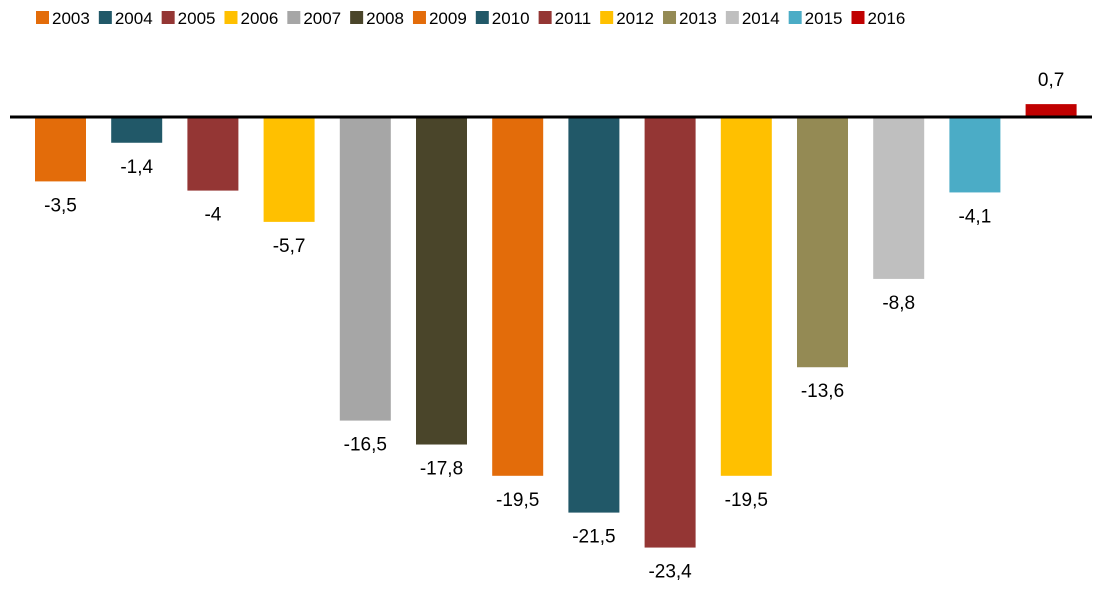 The height and width of the screenshot is (593, 1094). What do you see at coordinates (975, 155) in the screenshot?
I see `bar-2015` at bounding box center [975, 155].